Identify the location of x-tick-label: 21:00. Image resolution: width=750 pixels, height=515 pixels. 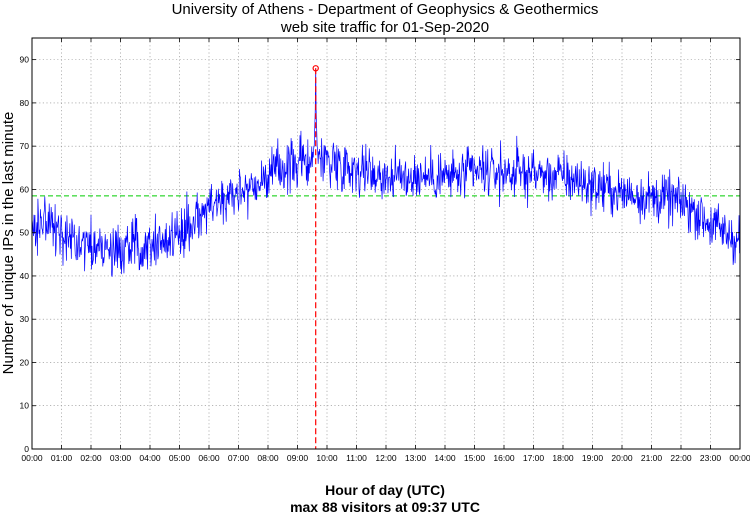
(652, 458).